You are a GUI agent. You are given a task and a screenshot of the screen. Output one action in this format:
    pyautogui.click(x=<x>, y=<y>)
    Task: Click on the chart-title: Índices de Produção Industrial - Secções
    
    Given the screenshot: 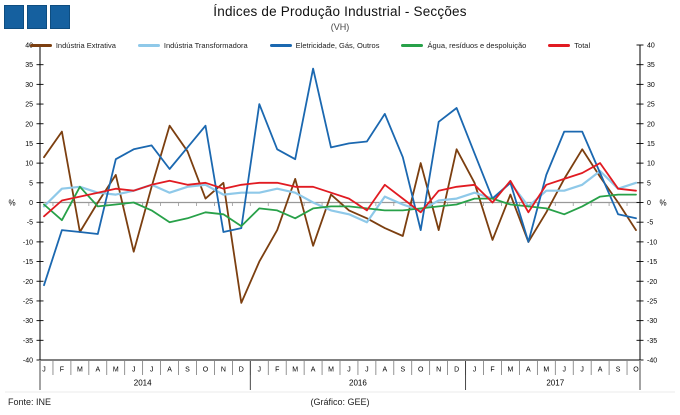 What is the action you would take?
    pyautogui.click(x=340, y=11)
    